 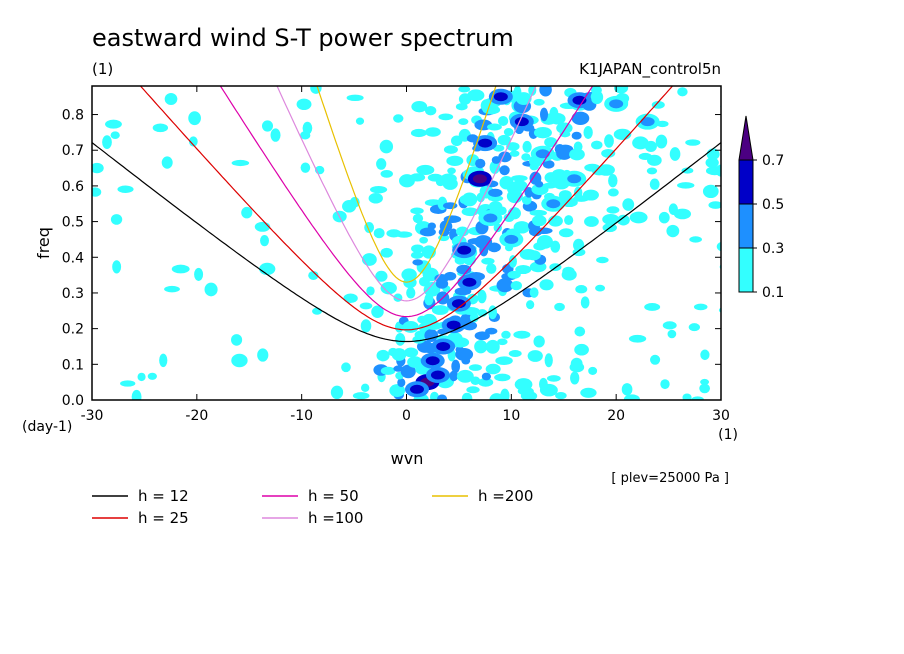 What do you see at coordinates (650, 69) in the screenshot?
I see `chart-subtitle-right: K1JAPAN_control5n` at bounding box center [650, 69].